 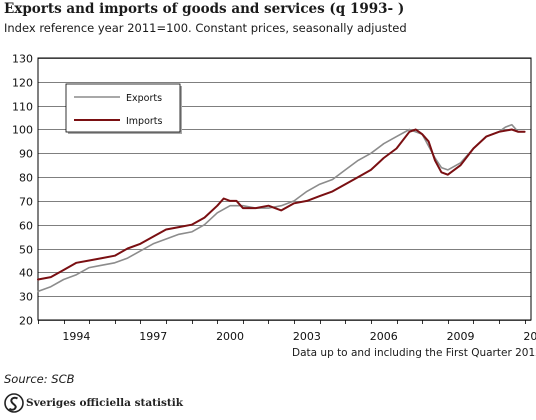 What do you see at coordinates (26, 226) in the screenshot?
I see `y-tick-label: 60` at bounding box center [26, 226].